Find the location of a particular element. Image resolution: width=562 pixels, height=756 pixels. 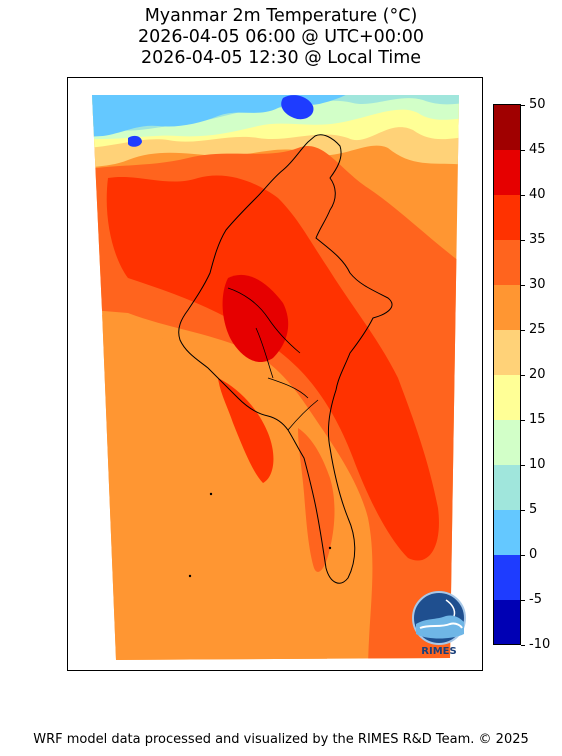

colorbar-tick-label: -5 is located at coordinates (535, 599).